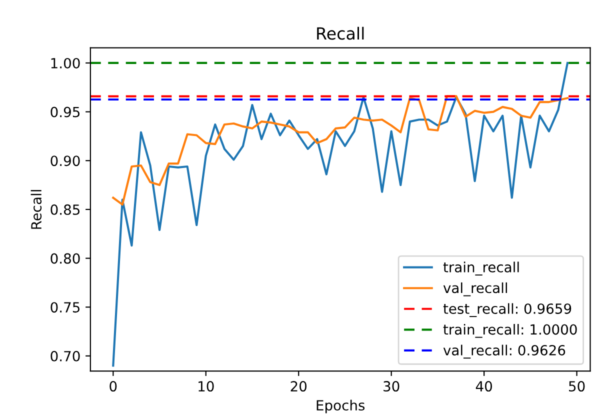 The height and width of the screenshot is (416, 595). Describe the element at coordinates (65, 307) in the screenshot. I see `y-tick-label: 0.75` at that location.